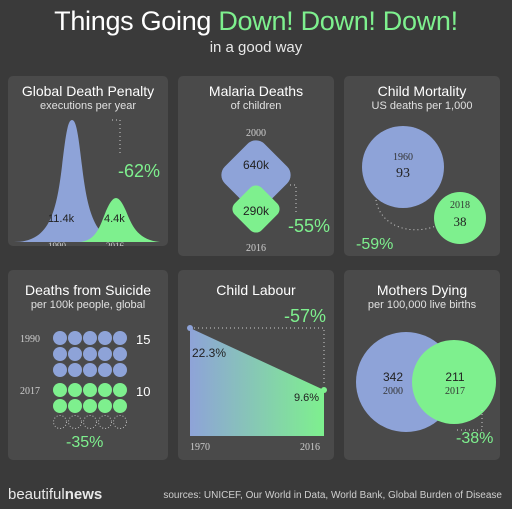 The width and height of the screenshot is (512, 509). What do you see at coordinates (256, 91) in the screenshot?
I see `panel-title: Malaria Deaths` at bounding box center [256, 91].